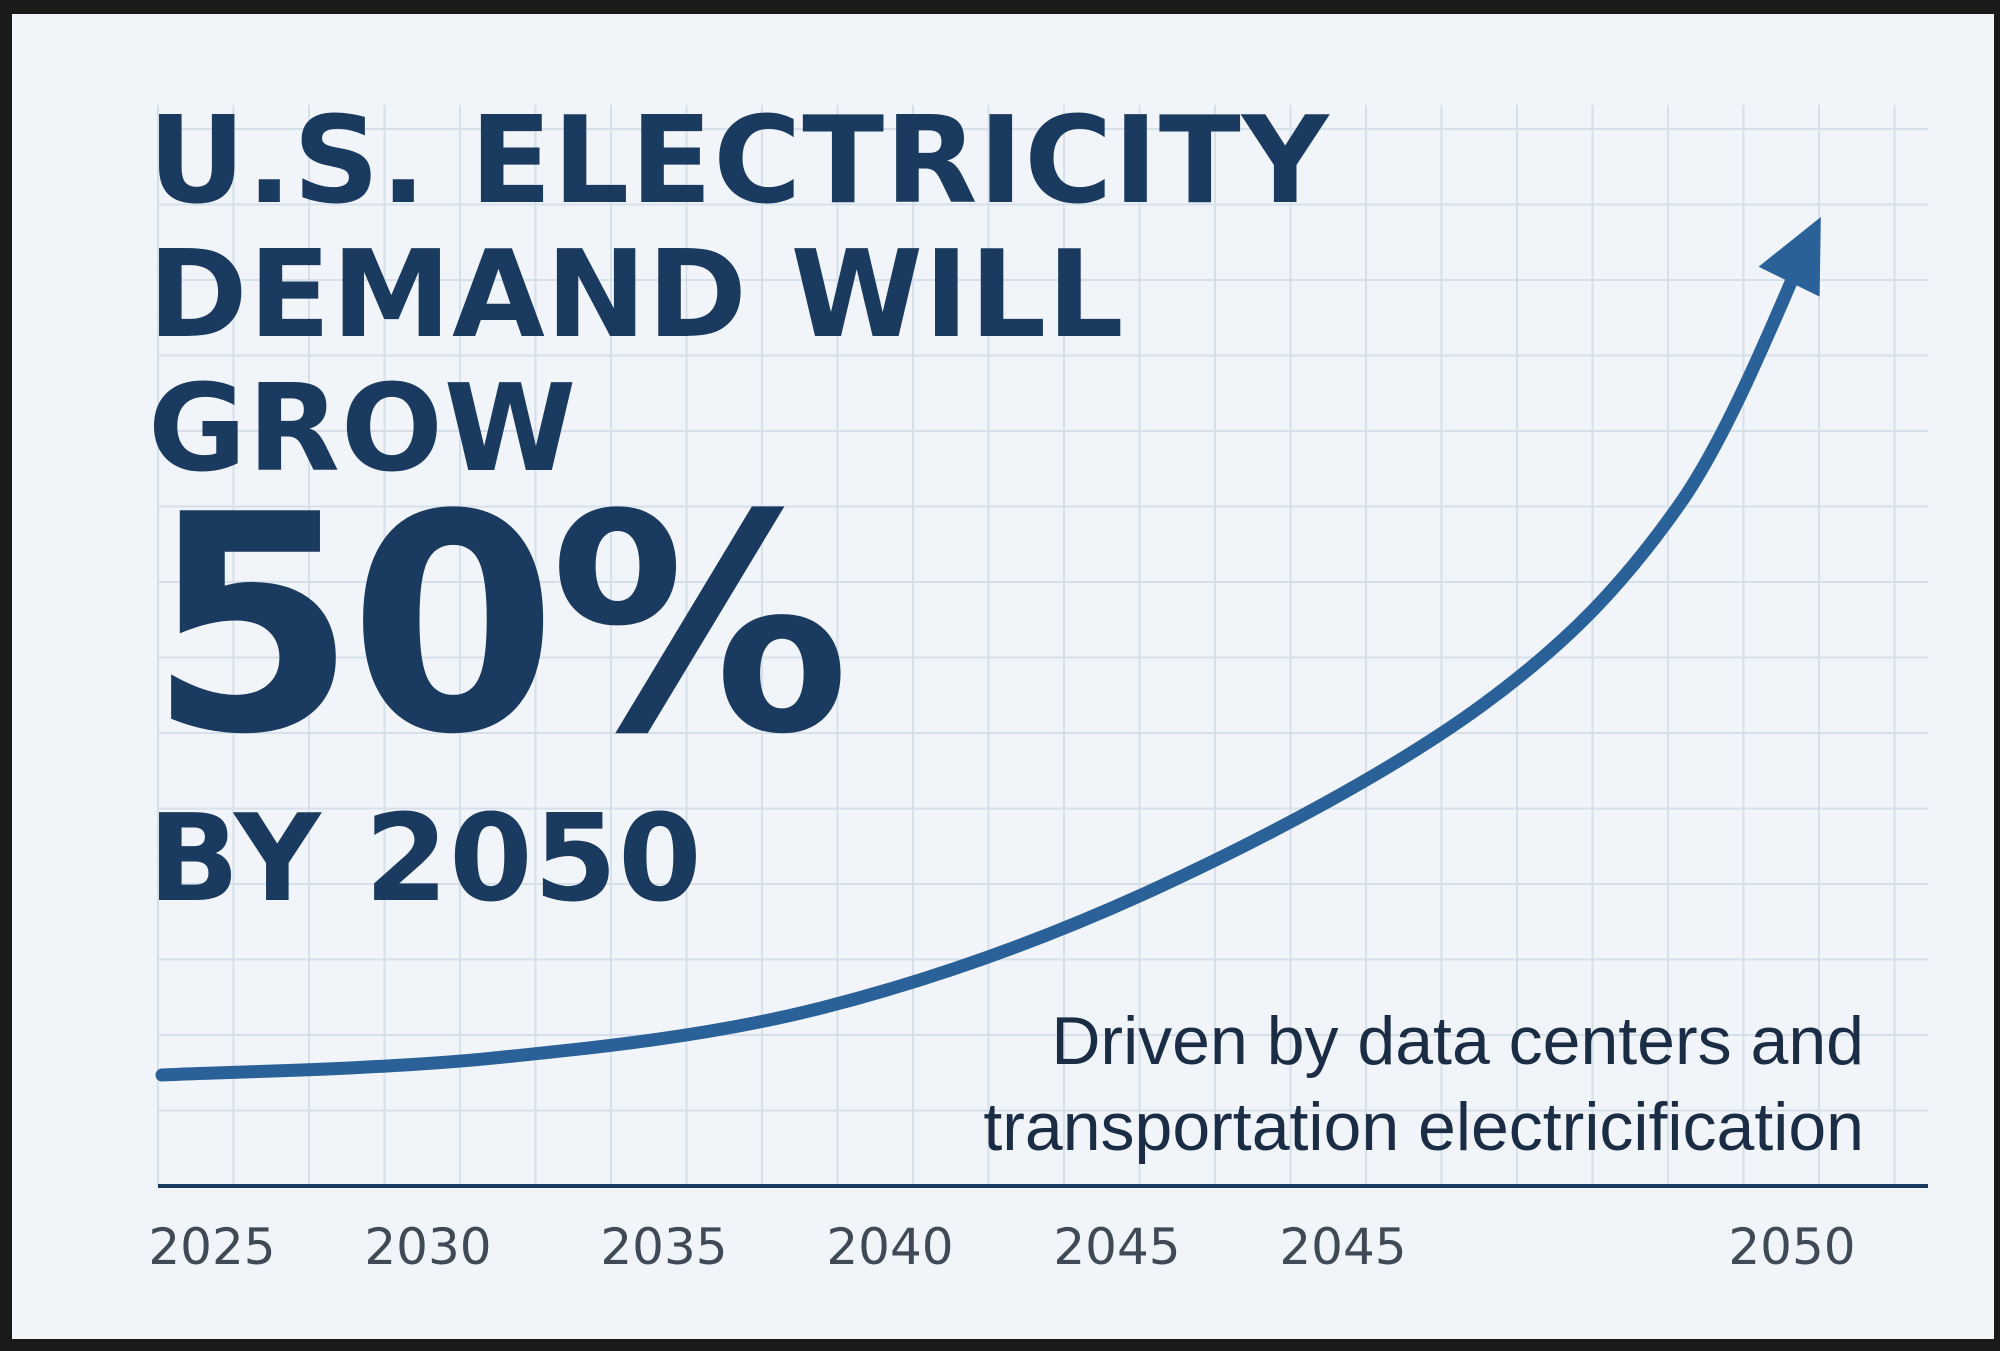  What do you see at coordinates (890, 1247) in the screenshot?
I see `x-tick-label: 2040` at bounding box center [890, 1247].